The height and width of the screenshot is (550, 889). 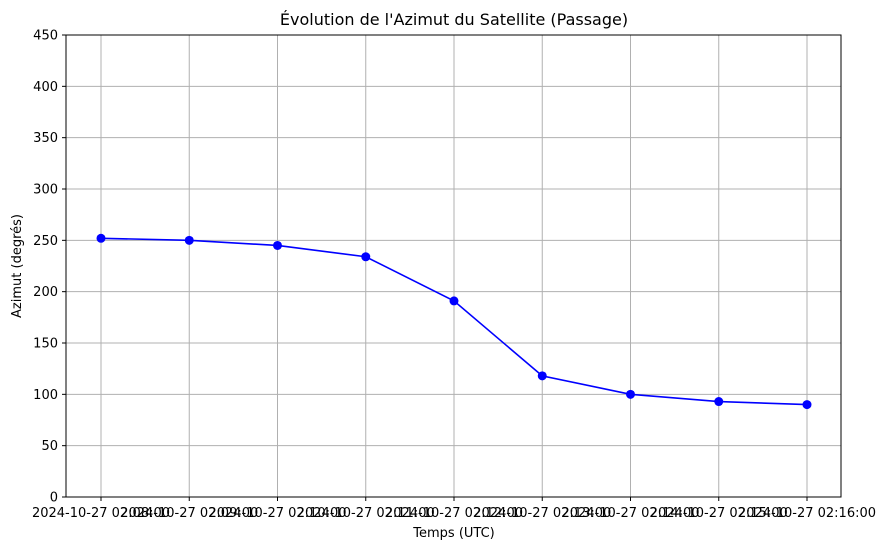 What do you see at coordinates (45, 36) in the screenshot?
I see `y-tick-label: 450` at bounding box center [45, 36].